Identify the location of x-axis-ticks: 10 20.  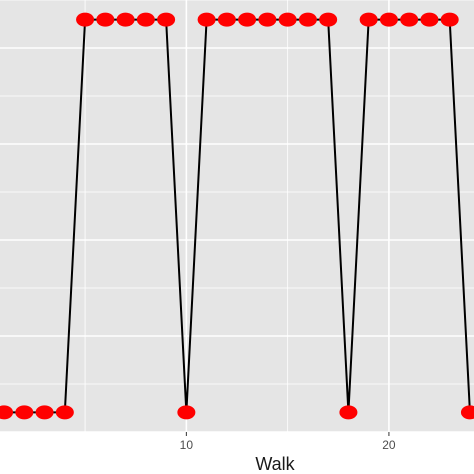
(288, 442).